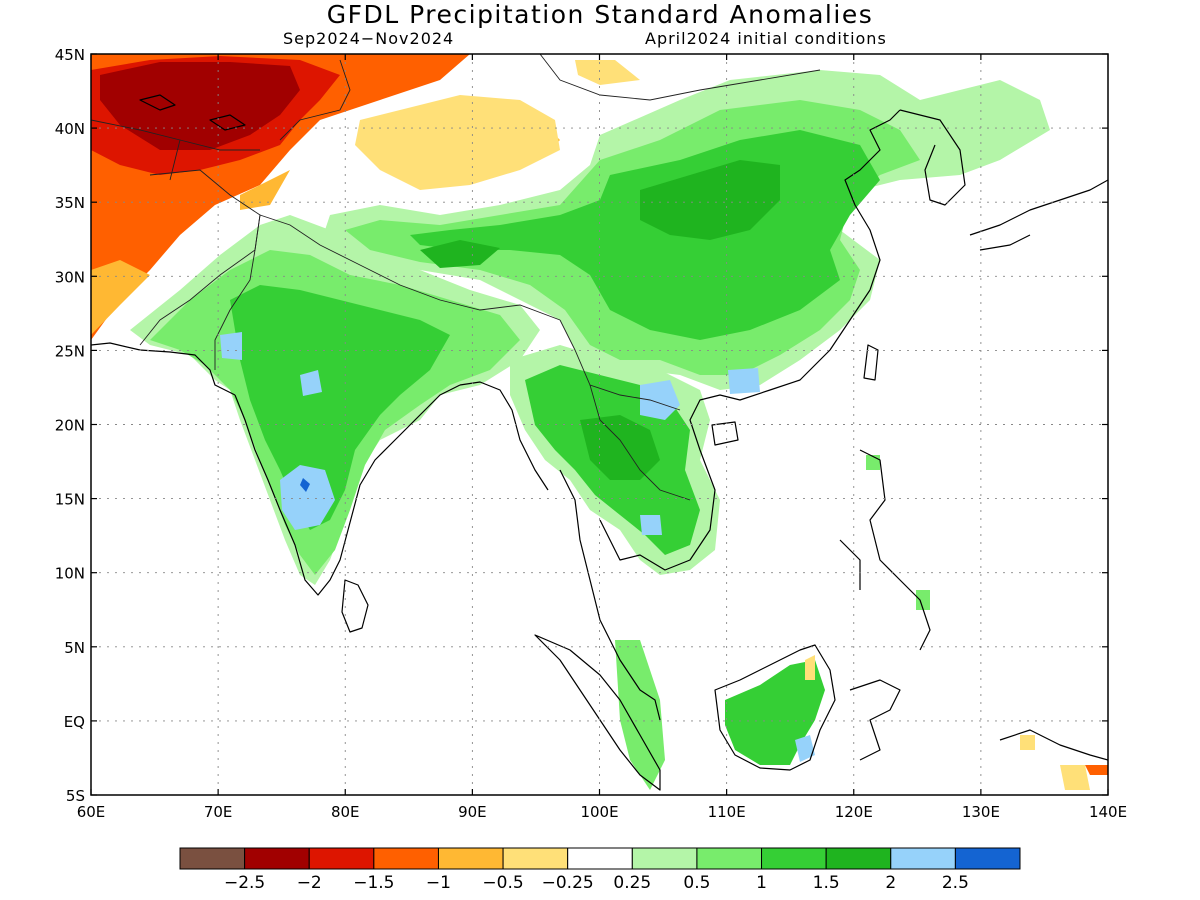 This screenshot has width=1200, height=900. What do you see at coordinates (805, 748) in the screenshot?
I see `anomaly-lightblue-borneo` at bounding box center [805, 748].